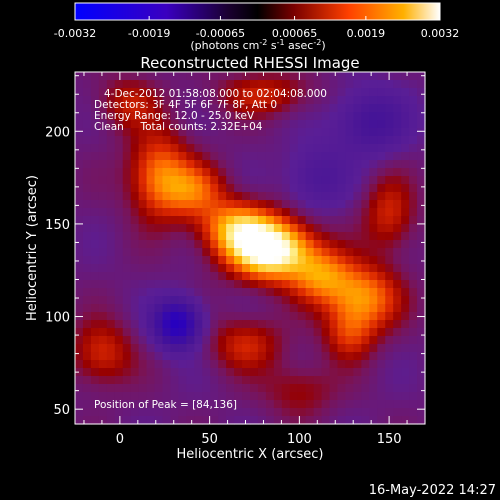 Image resolution: width=500 pixels, height=500 pixels. I want to click on colorbar-tick-label: -0.00065, so click(220, 33).